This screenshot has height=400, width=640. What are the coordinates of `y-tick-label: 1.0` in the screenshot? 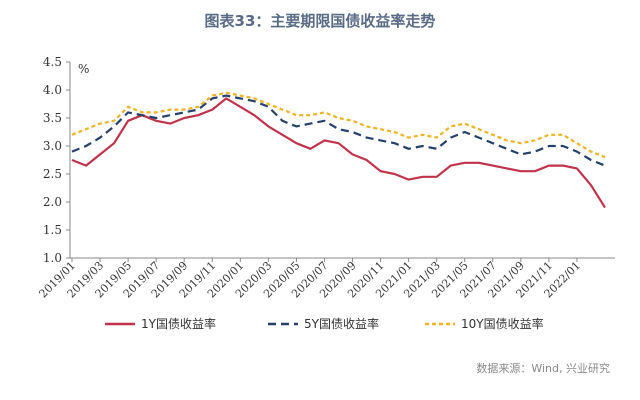 It's located at (52, 258).